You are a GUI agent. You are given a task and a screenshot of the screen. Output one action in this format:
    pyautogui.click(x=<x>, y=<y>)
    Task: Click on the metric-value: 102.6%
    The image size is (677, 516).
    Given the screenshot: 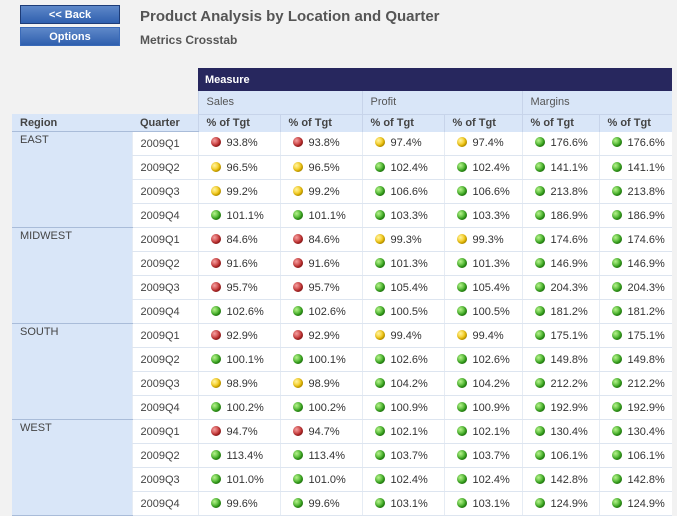 What is the action you would take?
    pyautogui.click(x=409, y=359)
    